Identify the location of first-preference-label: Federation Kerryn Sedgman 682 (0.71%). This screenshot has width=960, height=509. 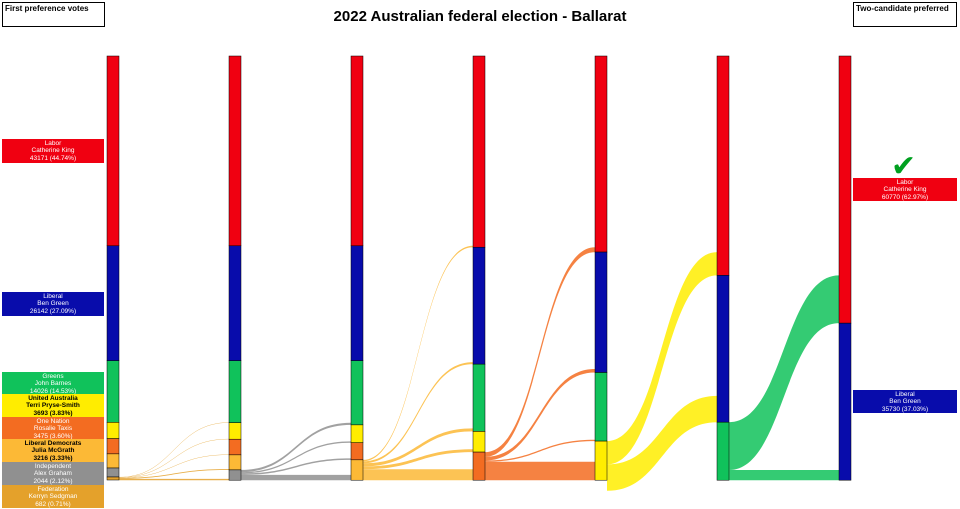
(53, 496).